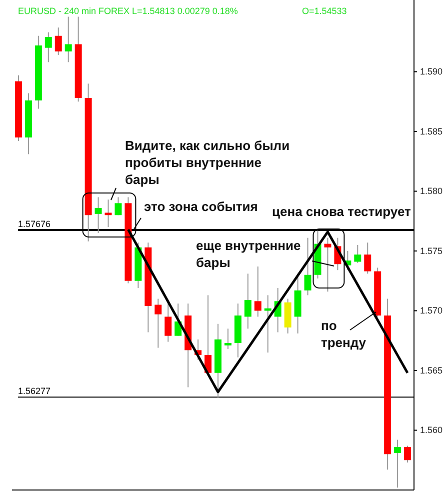  I want to click on annotation: еще внутренние бары, so click(248, 254).